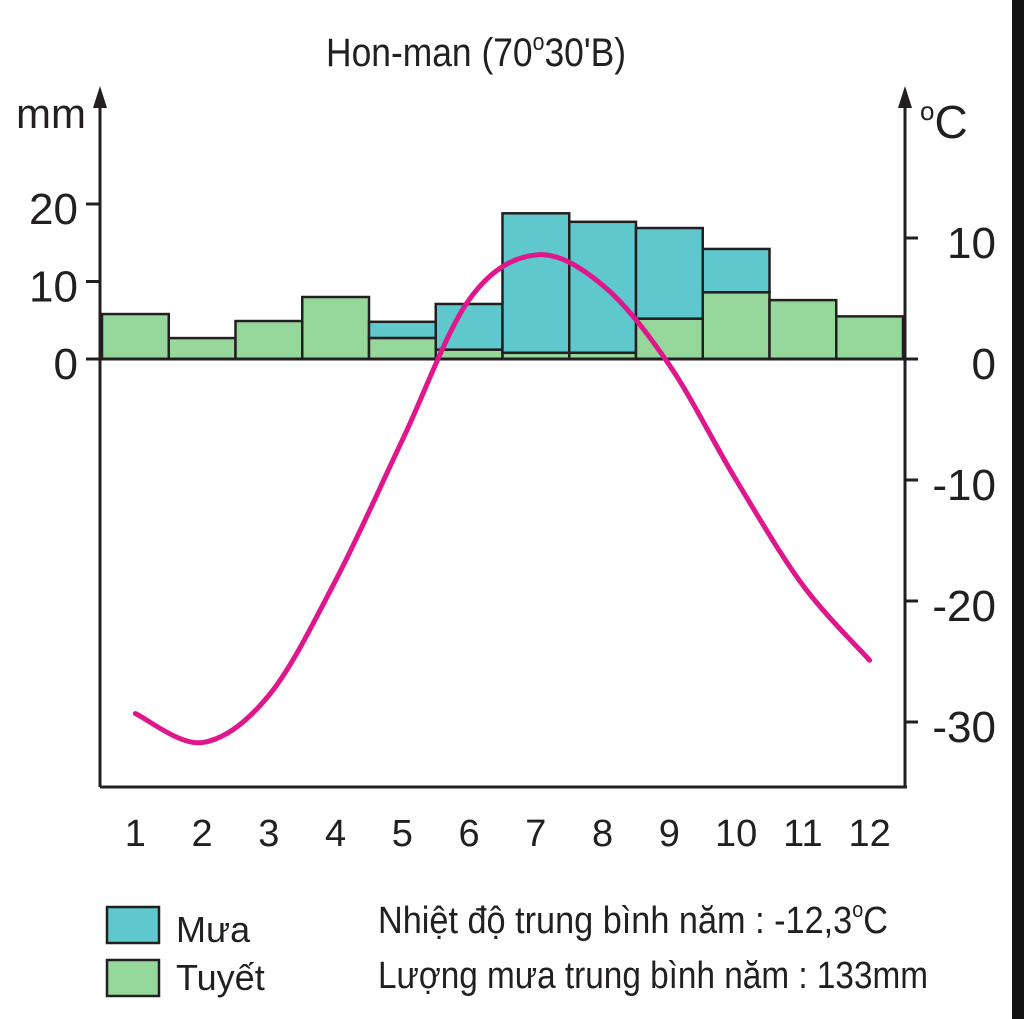 The image size is (1024, 1019). I want to click on x-tick-label: 6, so click(469, 834).